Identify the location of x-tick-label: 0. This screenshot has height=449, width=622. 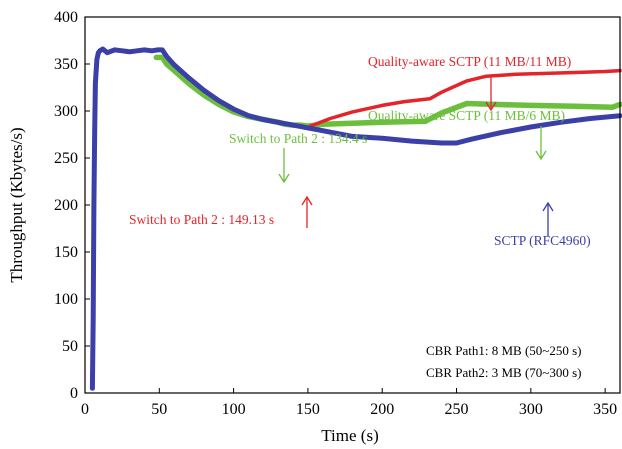
(85, 409).